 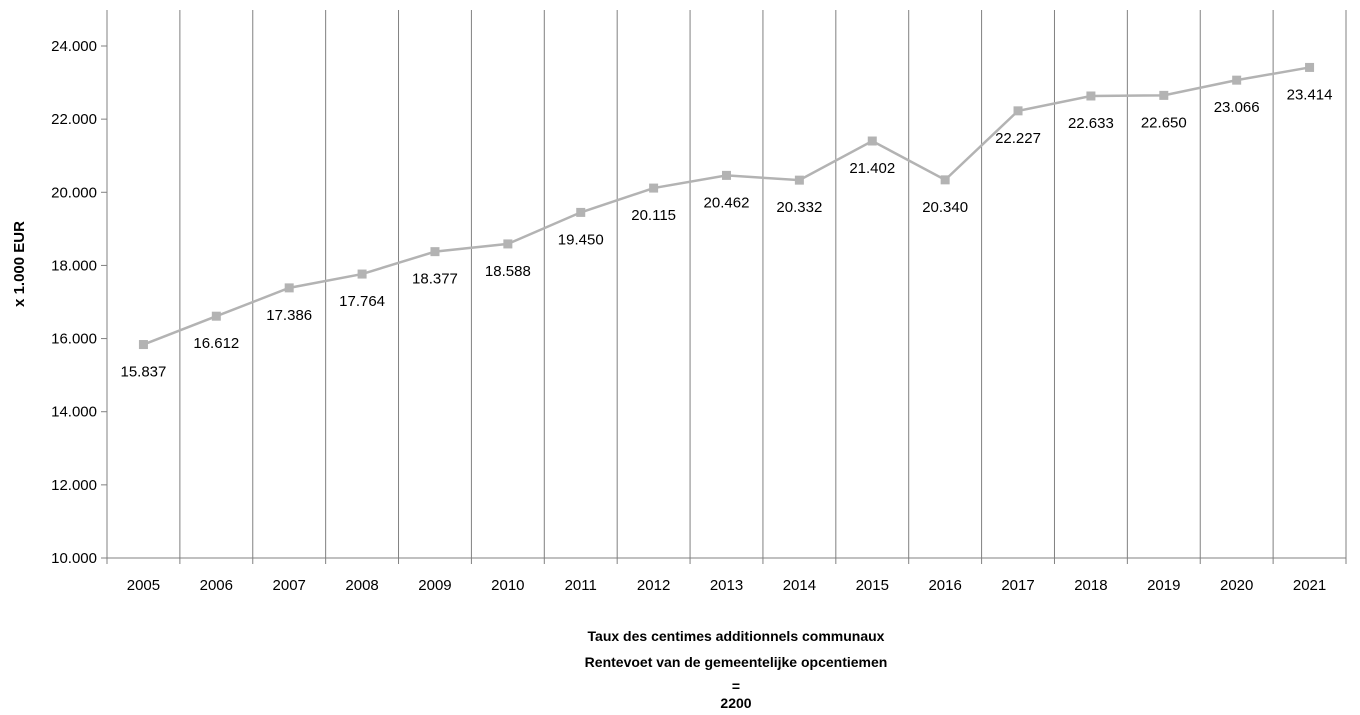 I want to click on y-tick-label: 24.000, so click(x=74, y=46).